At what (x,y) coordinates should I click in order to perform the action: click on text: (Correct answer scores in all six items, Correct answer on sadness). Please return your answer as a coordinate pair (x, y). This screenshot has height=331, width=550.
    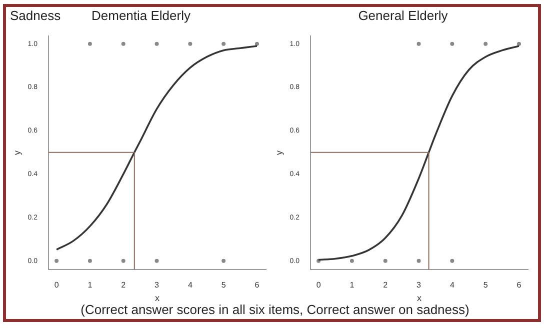
    Looking at the image, I should click on (275, 309).